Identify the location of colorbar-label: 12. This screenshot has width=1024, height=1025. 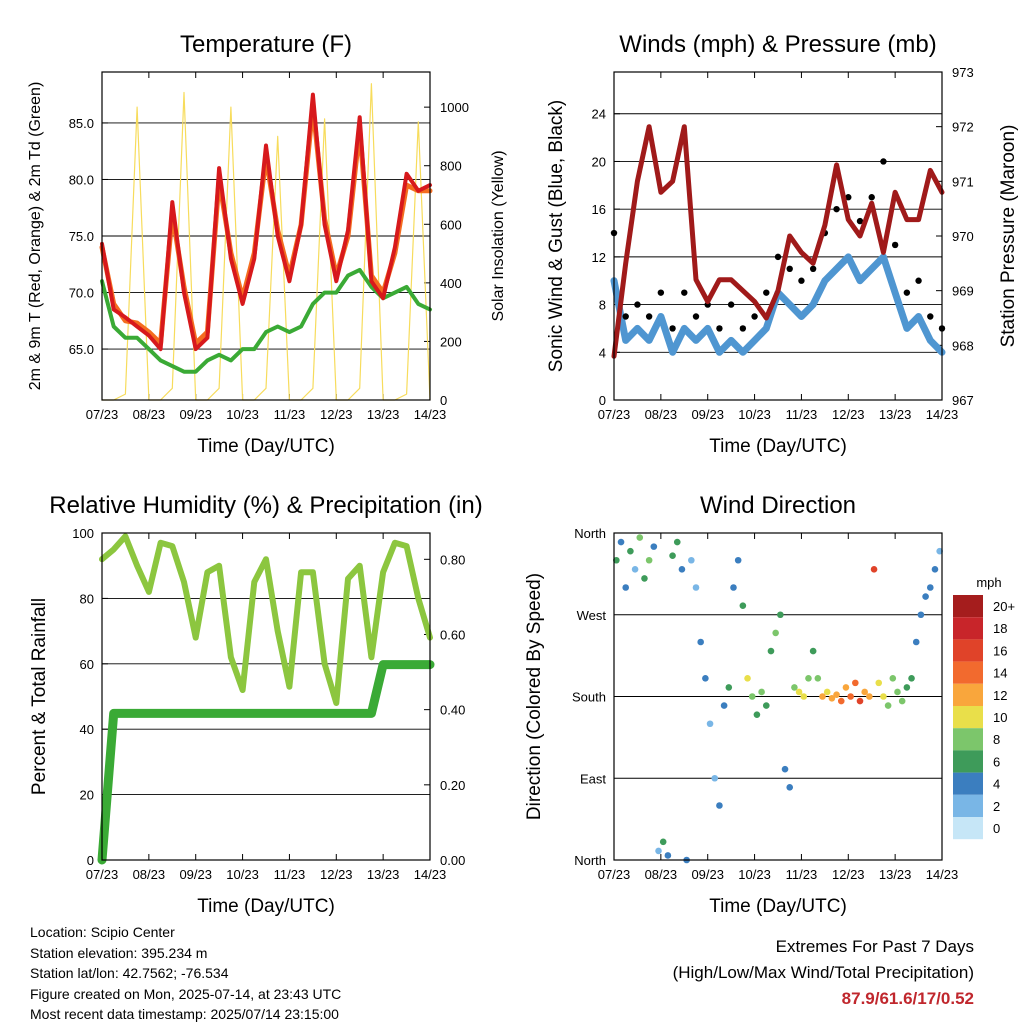
(1000, 695).